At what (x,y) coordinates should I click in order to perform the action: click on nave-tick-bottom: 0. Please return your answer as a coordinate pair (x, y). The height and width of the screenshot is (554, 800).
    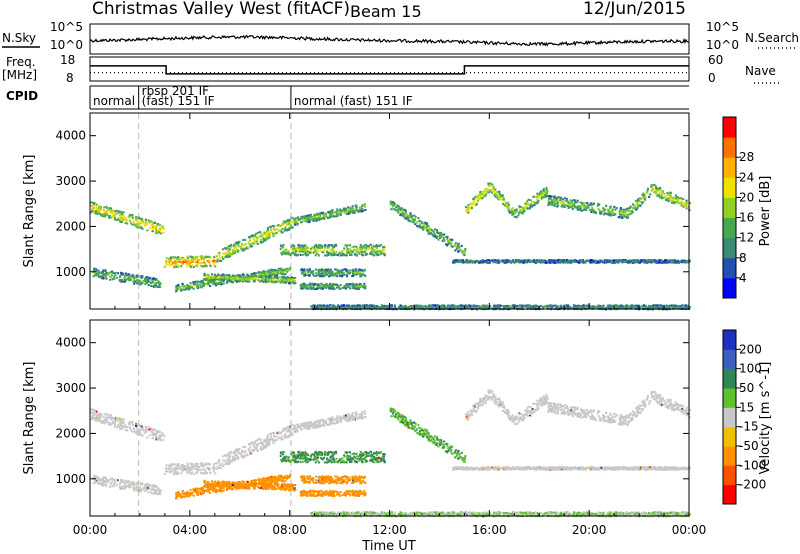
    Looking at the image, I should click on (712, 78).